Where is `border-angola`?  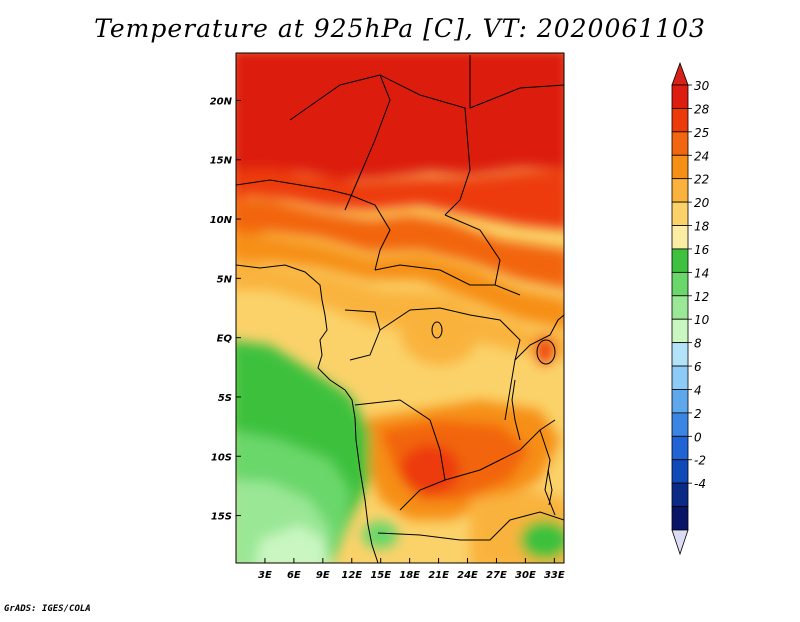 border-angola is located at coordinates (400, 455).